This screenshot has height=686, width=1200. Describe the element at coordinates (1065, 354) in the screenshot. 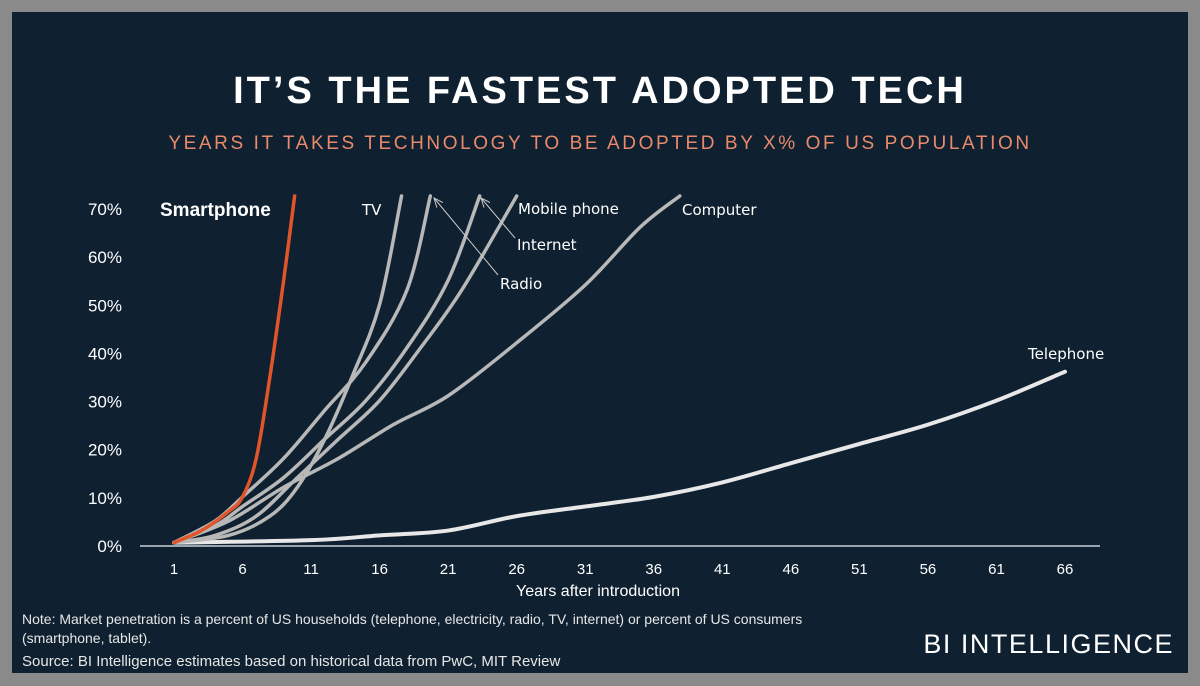

I see `series-label-telephone: Telephone` at that location.